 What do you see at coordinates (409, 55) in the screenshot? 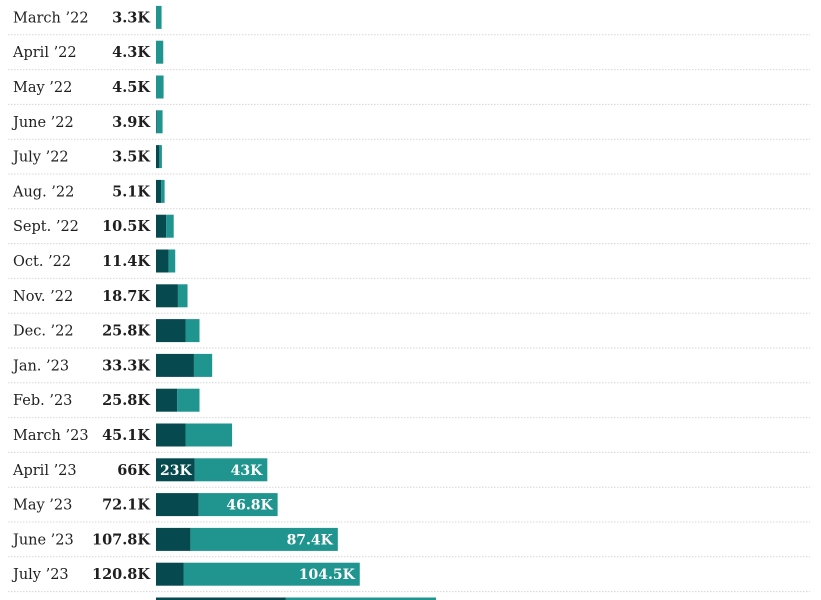
I see `bar-row: April ’22 4.3K` at bounding box center [409, 55].